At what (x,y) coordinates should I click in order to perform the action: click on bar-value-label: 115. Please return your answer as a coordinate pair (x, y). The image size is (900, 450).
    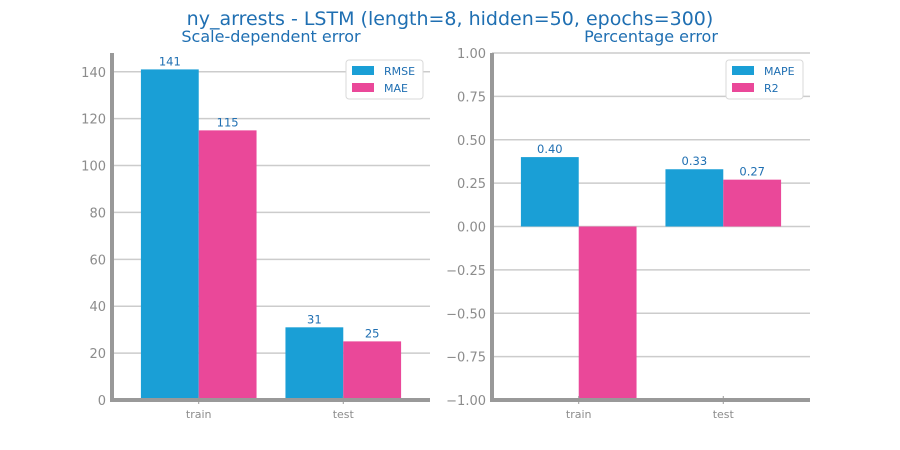
    Looking at the image, I should click on (228, 122).